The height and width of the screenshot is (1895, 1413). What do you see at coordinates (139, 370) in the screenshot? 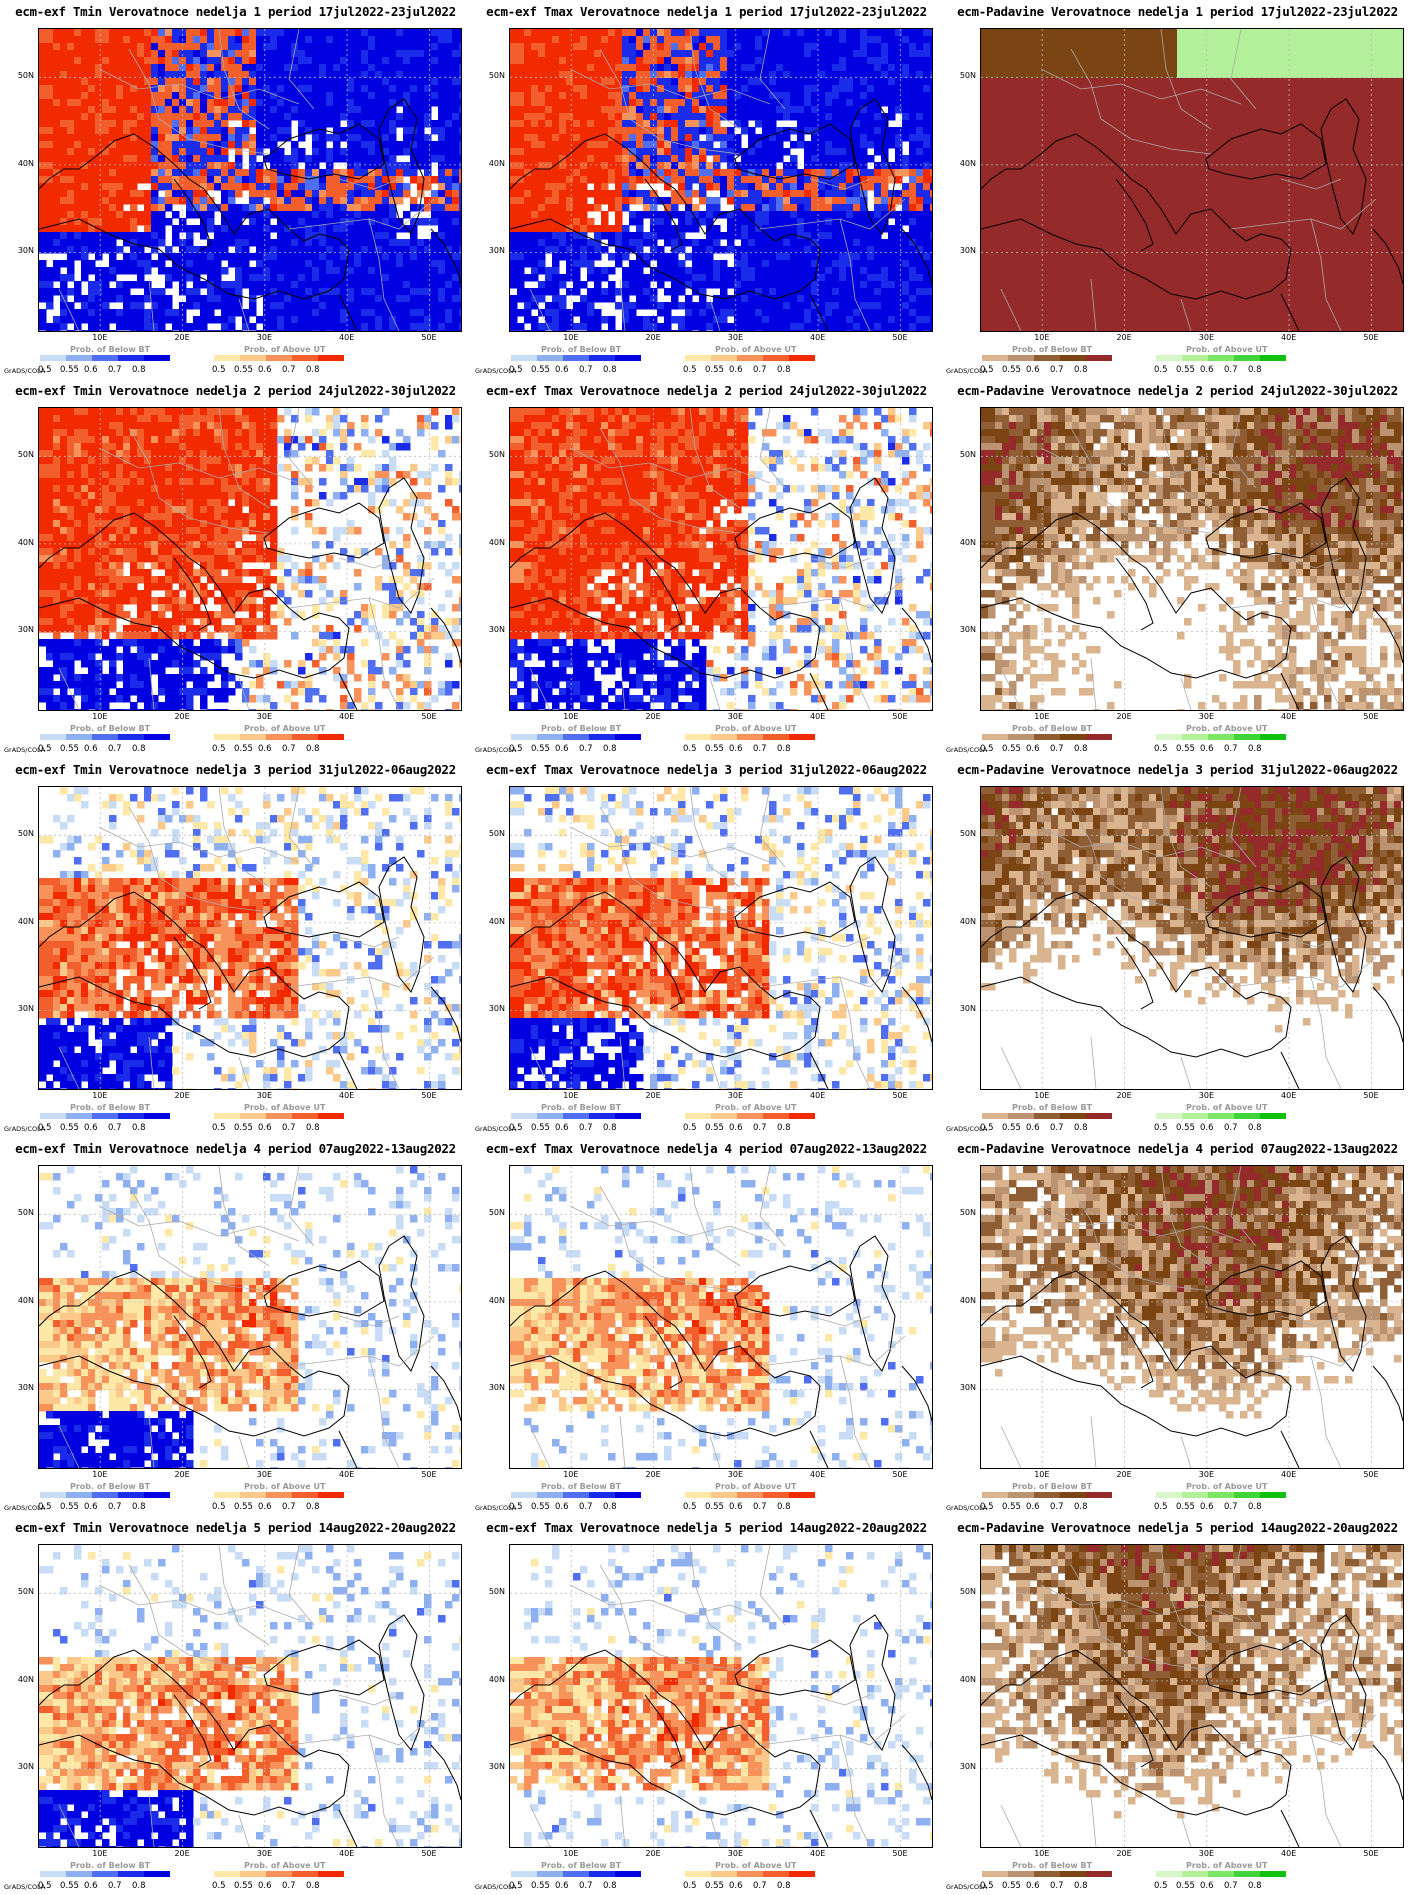
I see `legend-tick: 0.8` at bounding box center [139, 370].